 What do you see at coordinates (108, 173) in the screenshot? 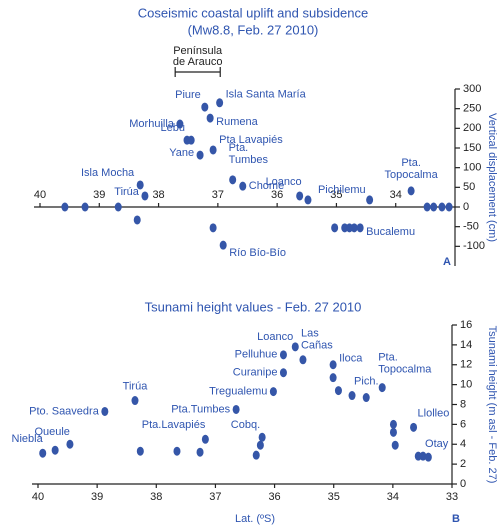
I see `point-label: Isla Mocha` at bounding box center [108, 173].